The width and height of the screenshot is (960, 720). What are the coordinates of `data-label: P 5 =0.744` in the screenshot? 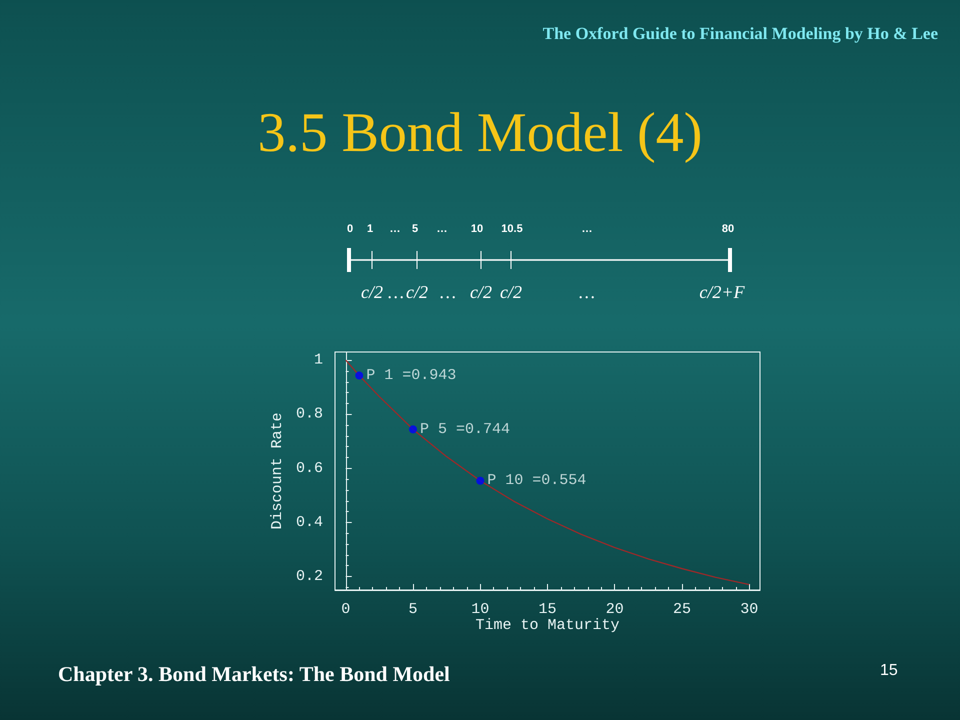 It's located at (465, 429).